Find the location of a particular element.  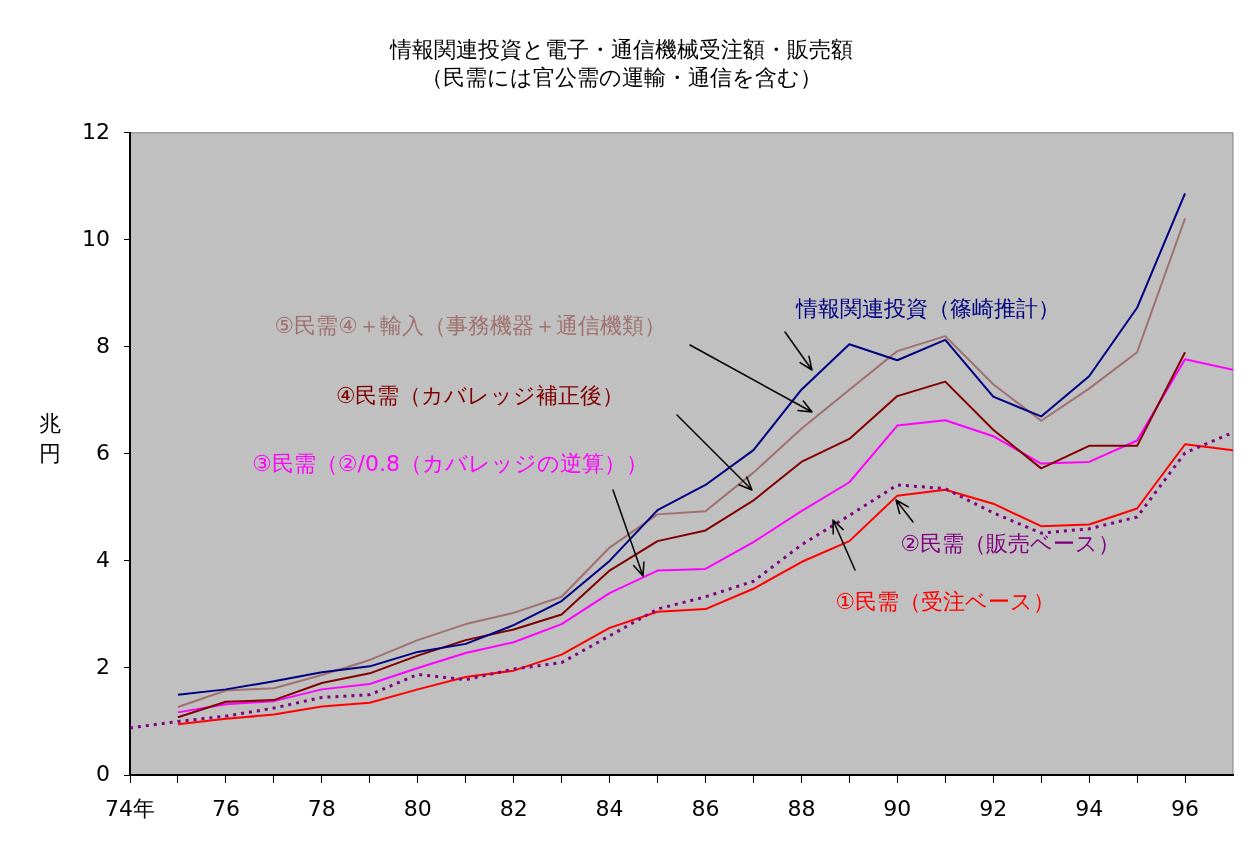

y-tick-label: 2 is located at coordinates (103, 666).